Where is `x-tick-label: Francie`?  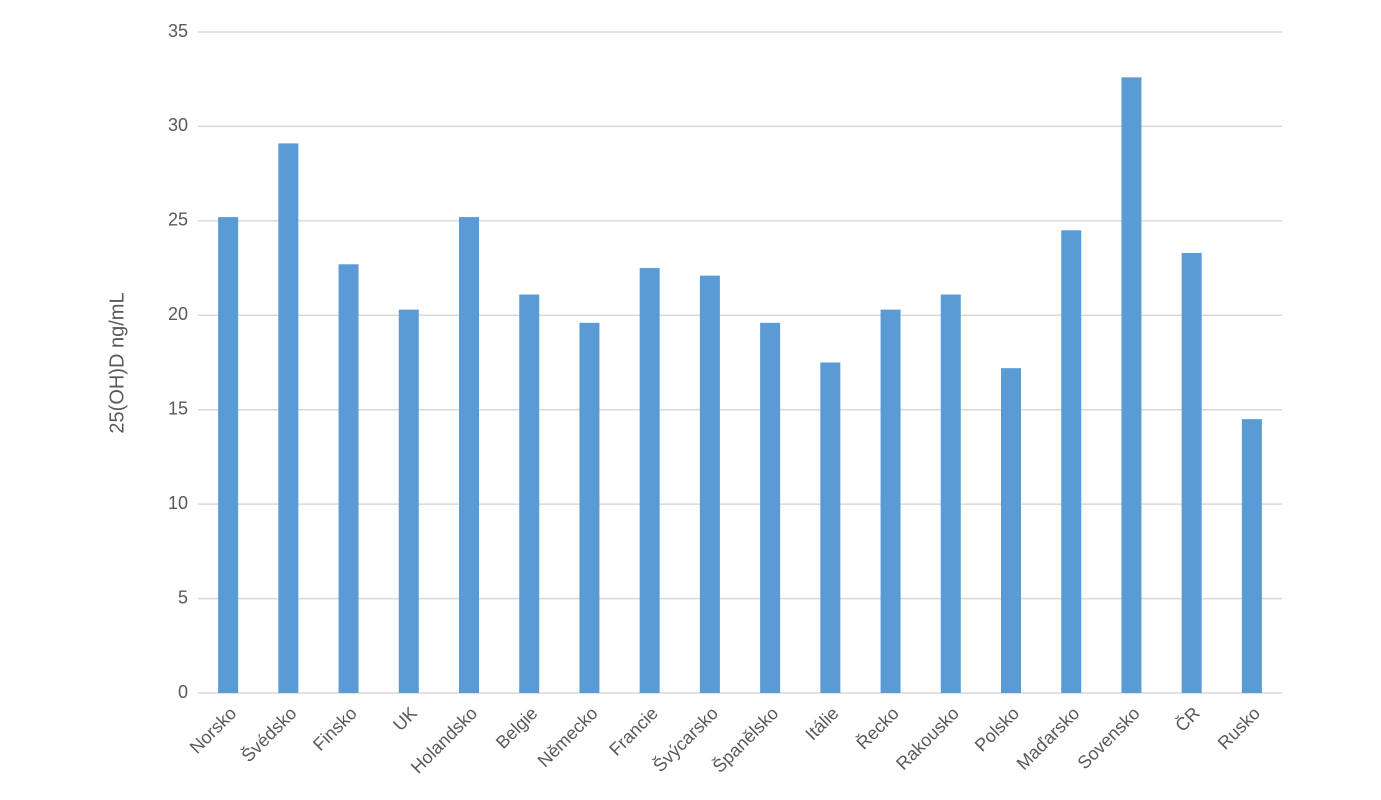
x-tick-label: Francie is located at coordinates (633, 731).